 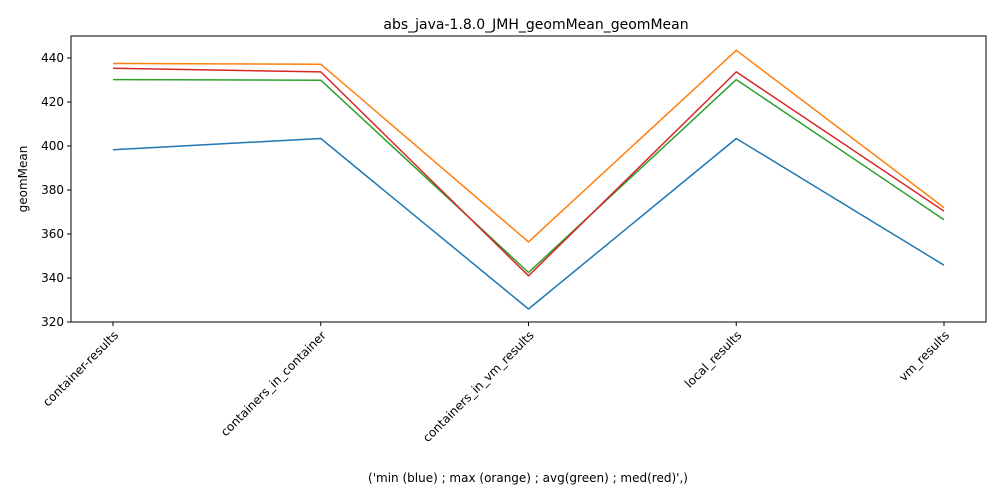 What do you see at coordinates (52, 146) in the screenshot?
I see `y-tick-label: 400` at bounding box center [52, 146].